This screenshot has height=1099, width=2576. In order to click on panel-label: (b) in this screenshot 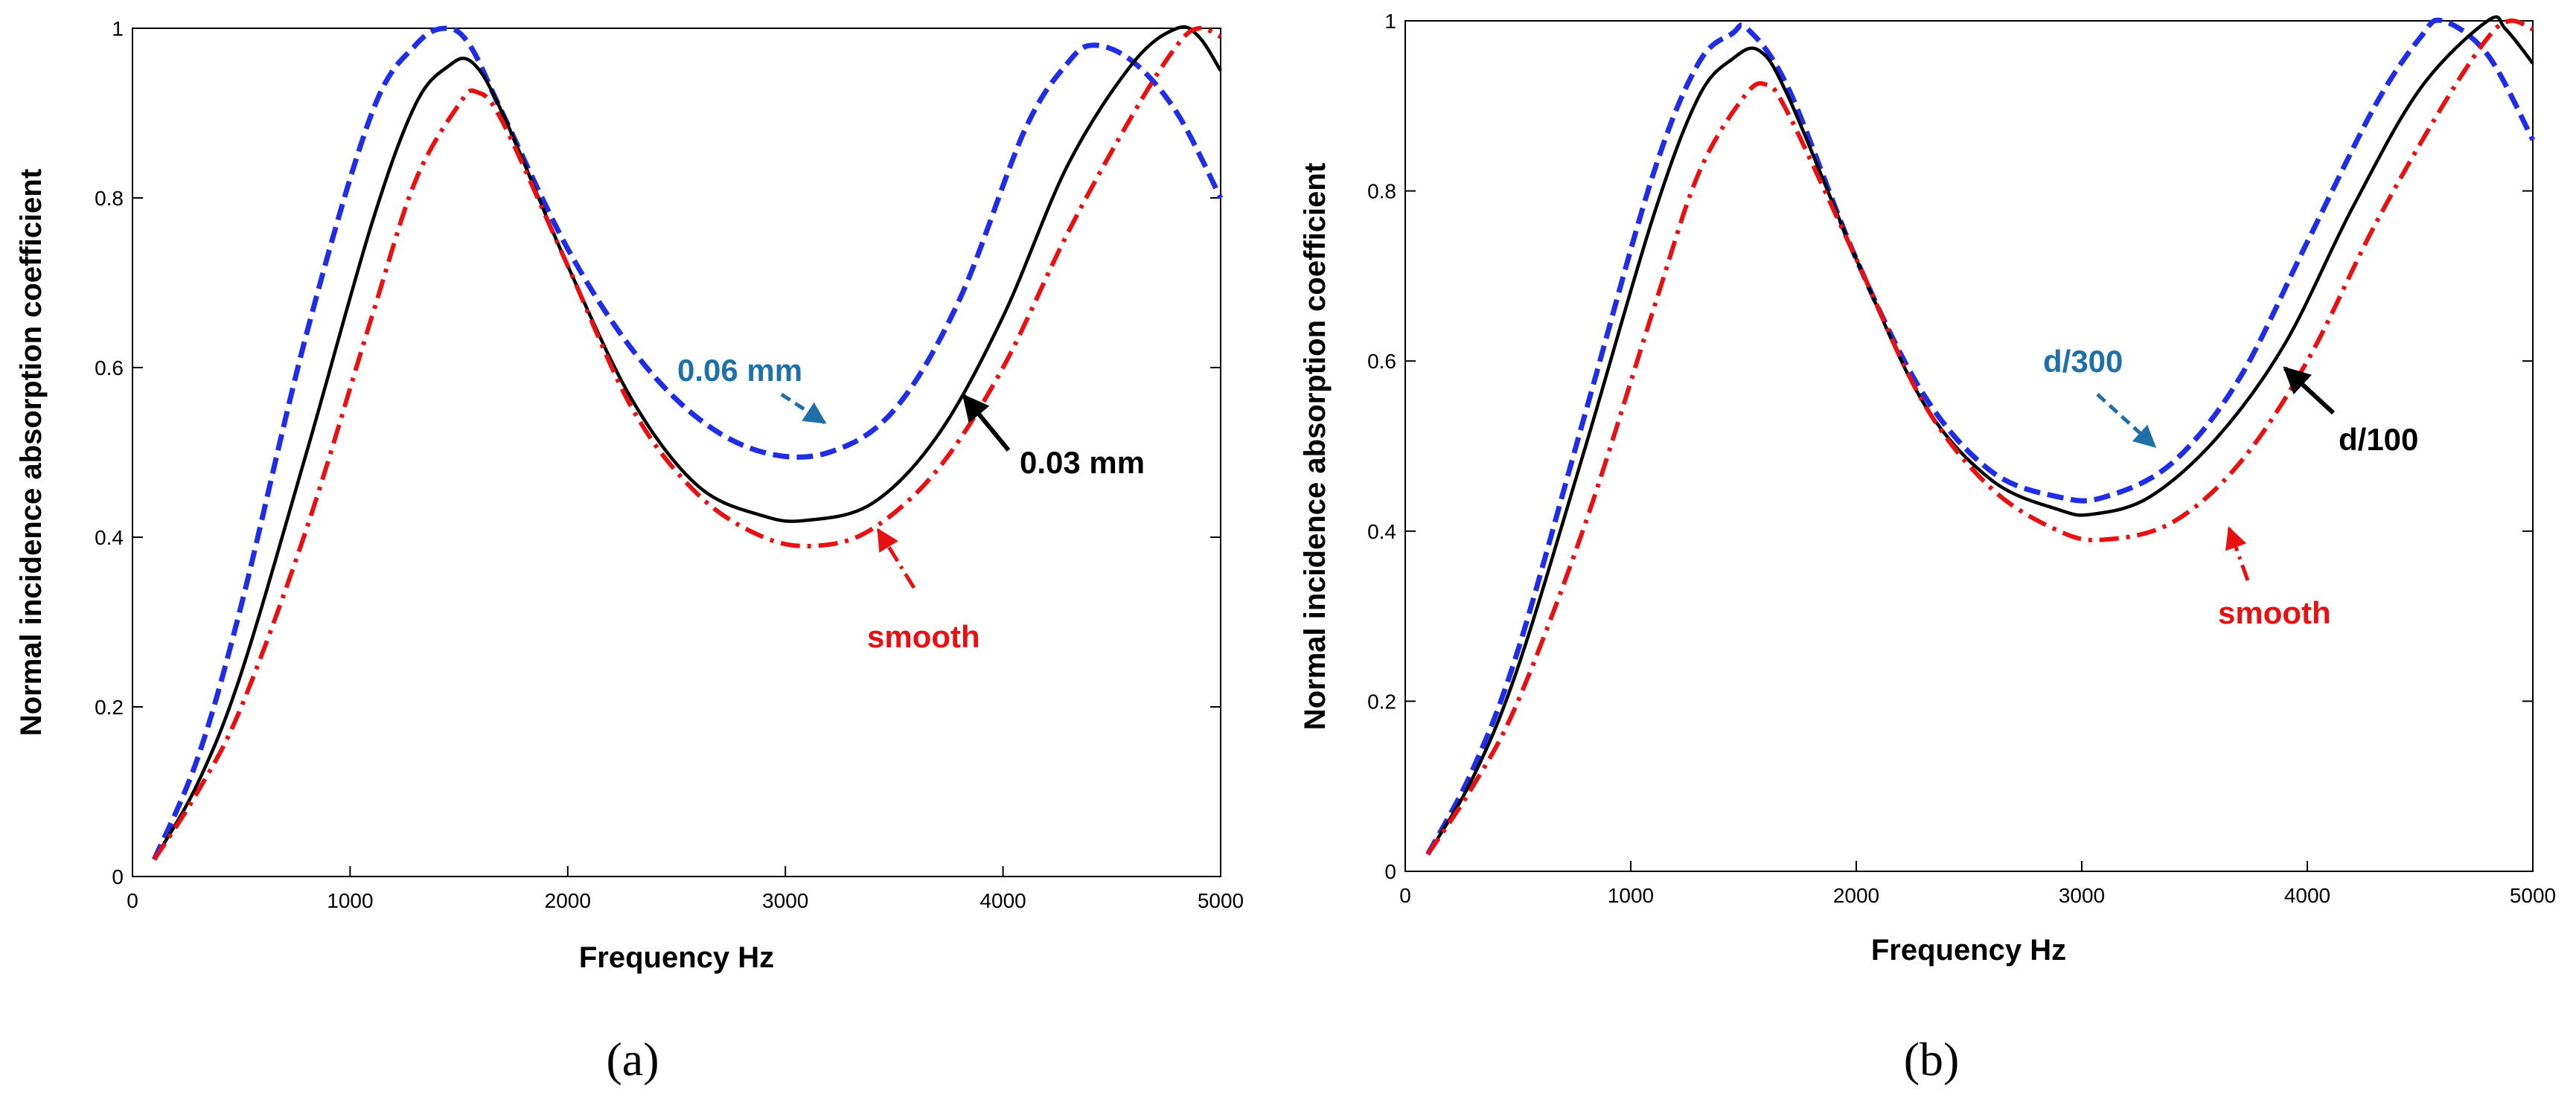, I will do `click(1932, 1059)`.